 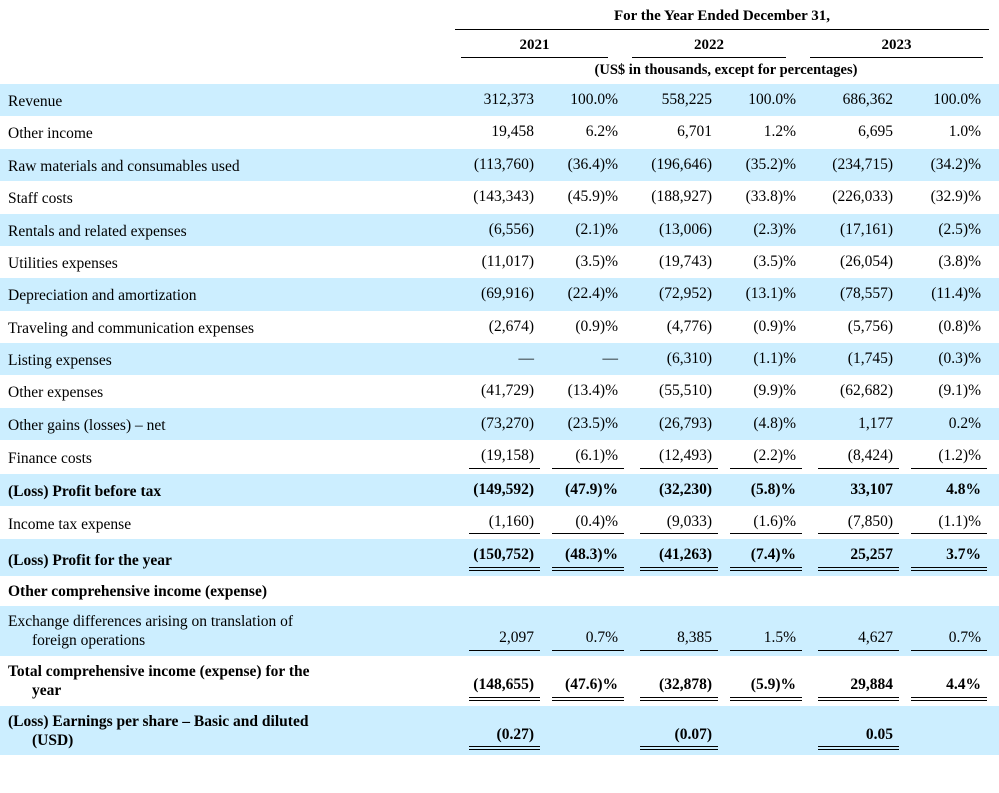 I want to click on header-year-2022: 2022, so click(x=713, y=44).